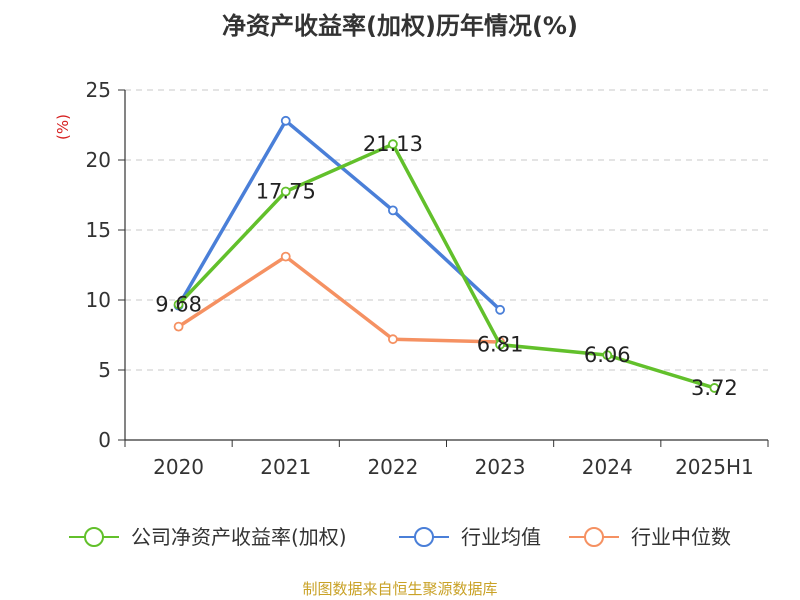 The width and height of the screenshot is (800, 600). I want to click on y-tick-label: 5, so click(104, 370).